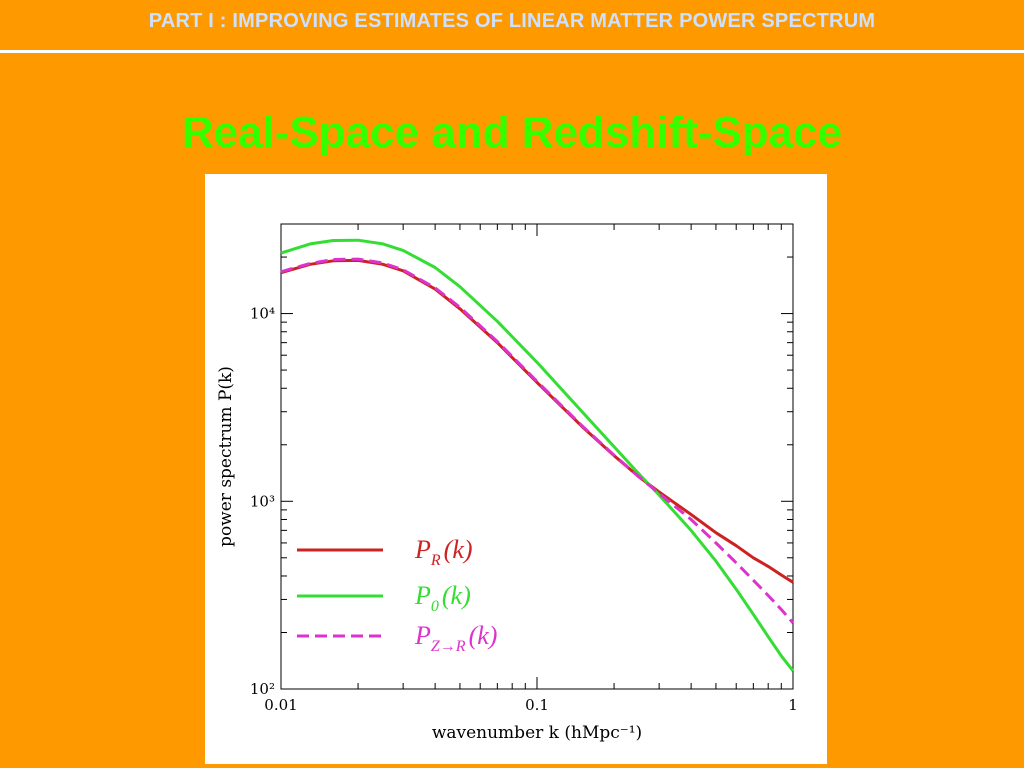 The image size is (1024, 768). What do you see at coordinates (448, 646) in the screenshot?
I see `legend-label-subscript: Z→R` at bounding box center [448, 646].